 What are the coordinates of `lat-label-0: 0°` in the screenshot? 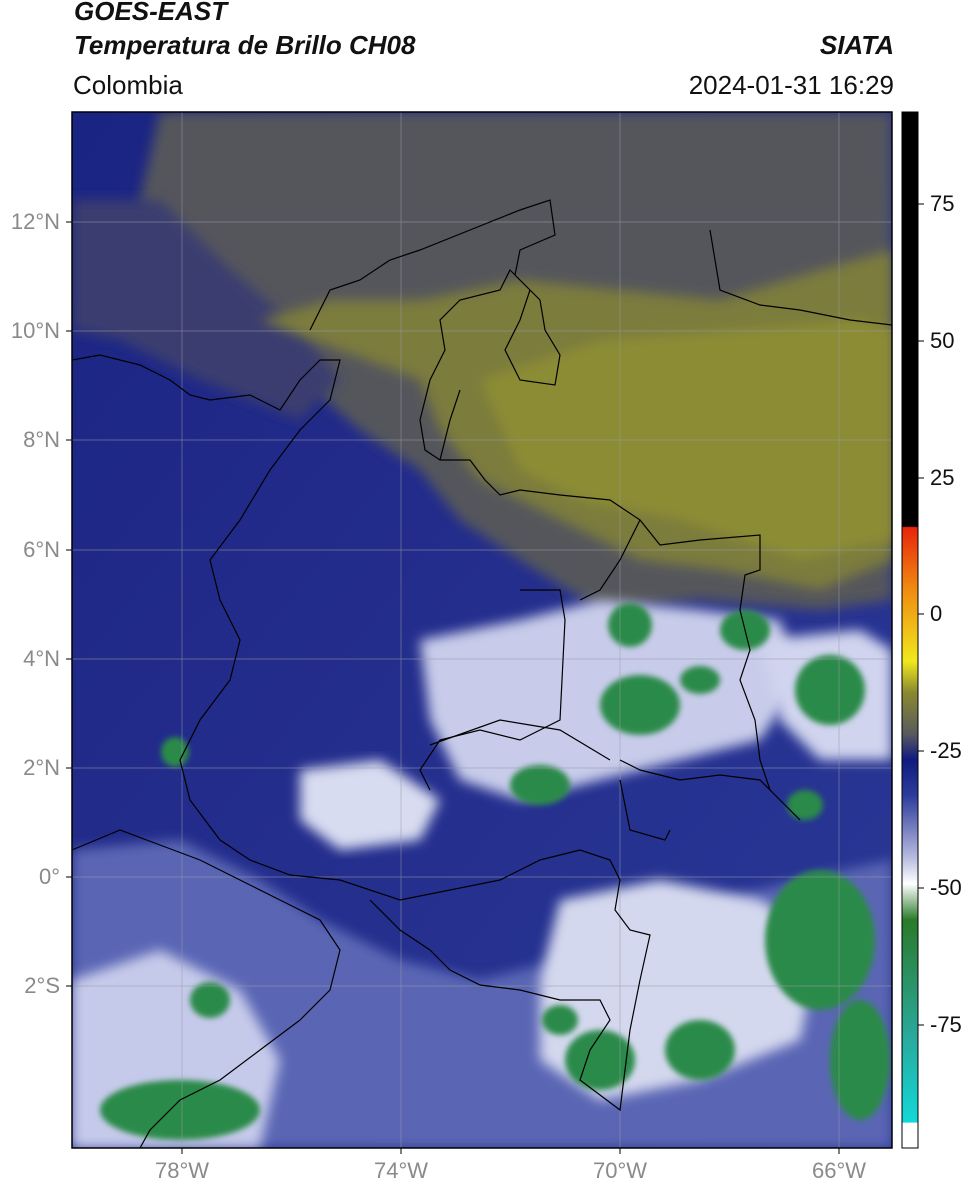 It's located at (49, 876).